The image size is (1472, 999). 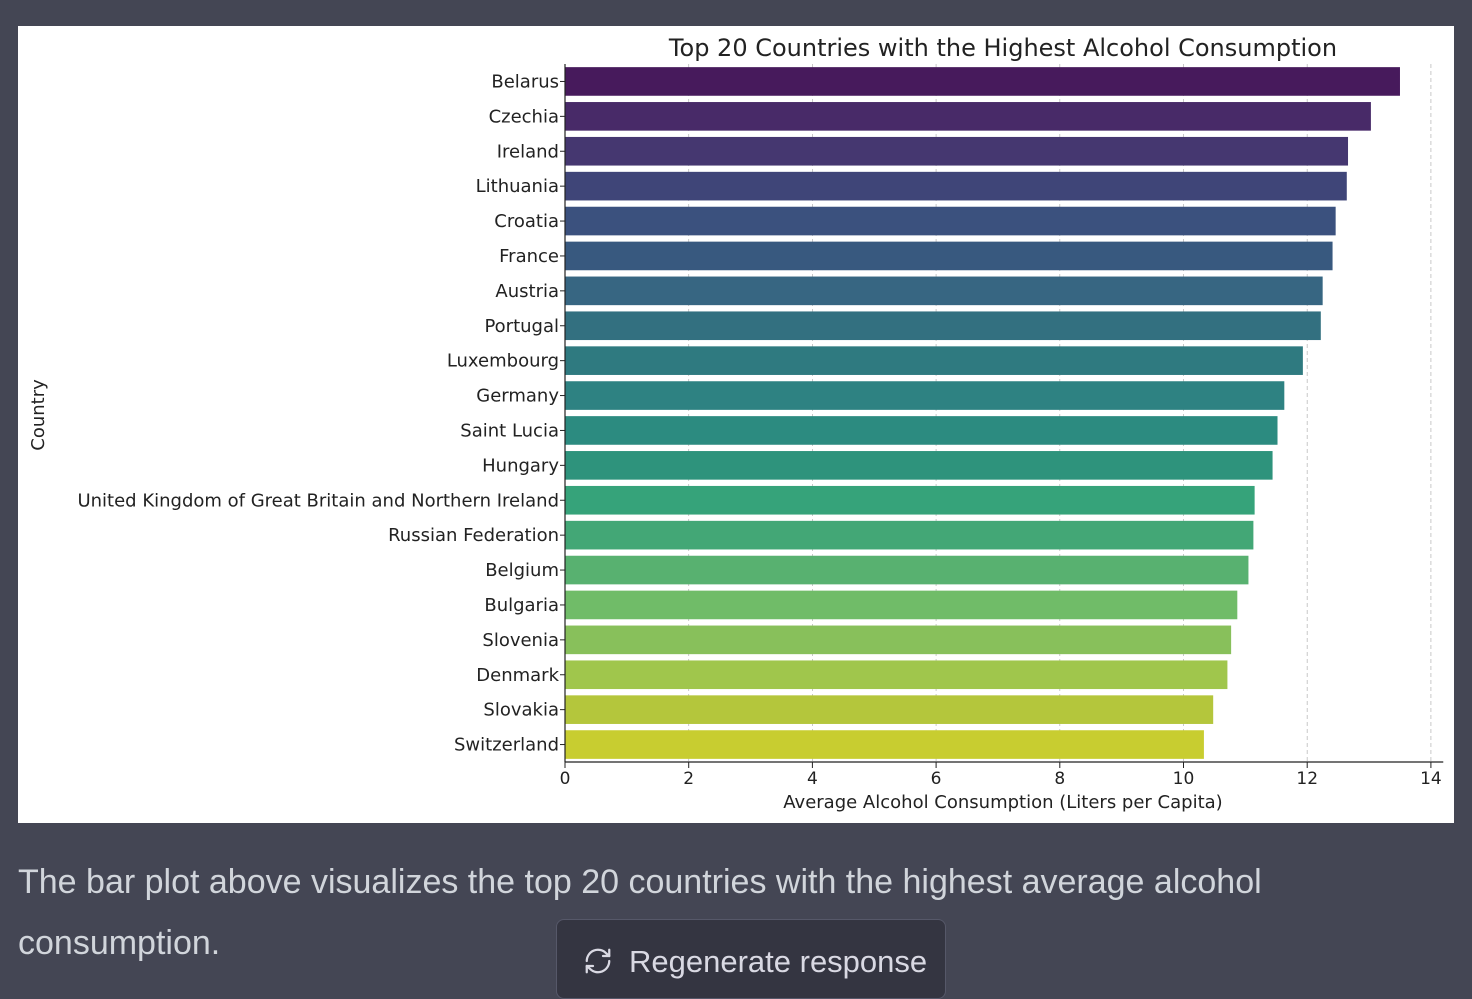 What do you see at coordinates (528, 151) in the screenshot?
I see `y-tick-label: Ireland` at bounding box center [528, 151].